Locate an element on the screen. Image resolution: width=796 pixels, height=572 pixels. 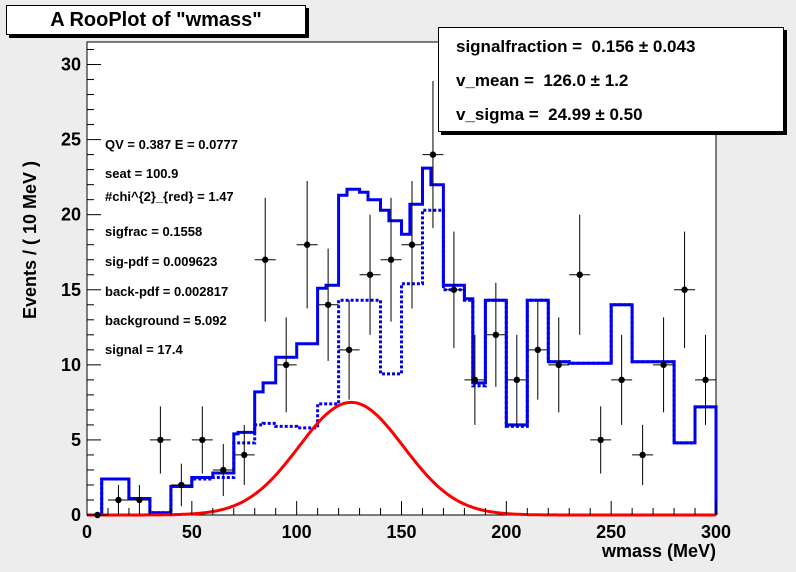
stat-v-mean: v_mean = 126.0 ± 1.2 is located at coordinates (542, 80).